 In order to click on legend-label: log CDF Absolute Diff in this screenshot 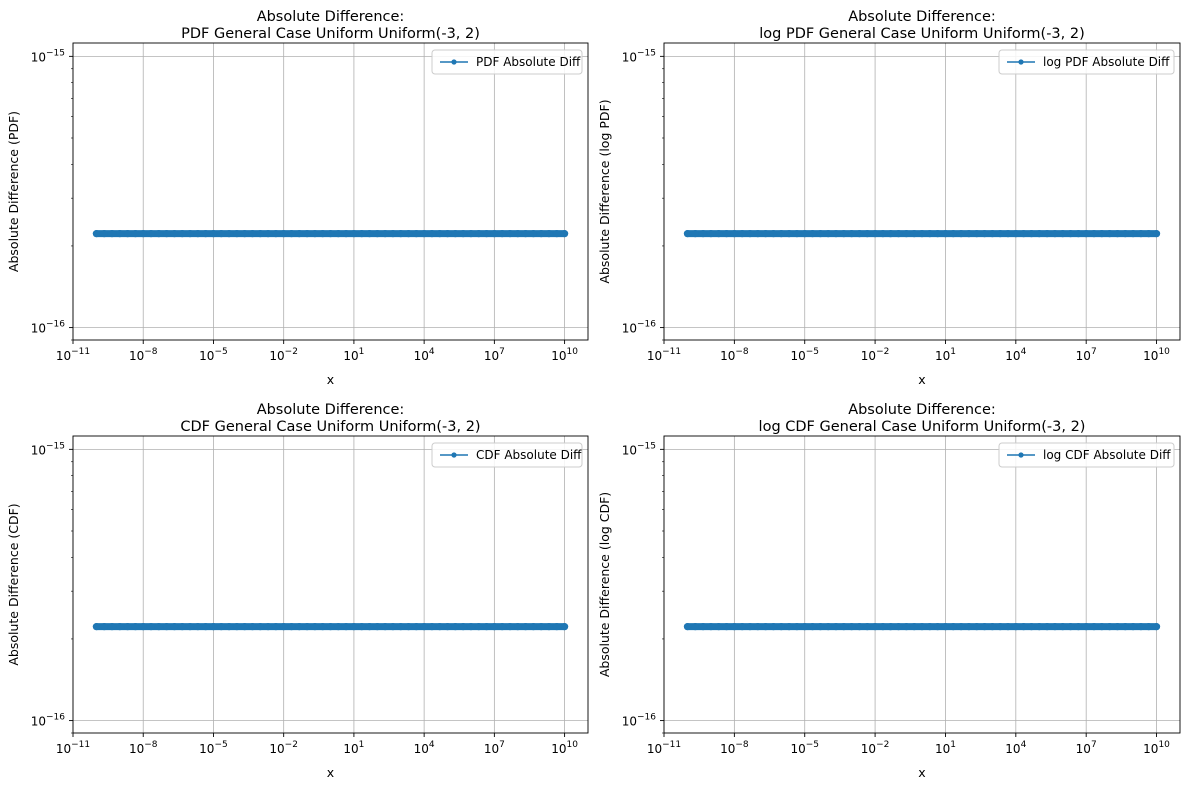, I will do `click(1107, 455)`.